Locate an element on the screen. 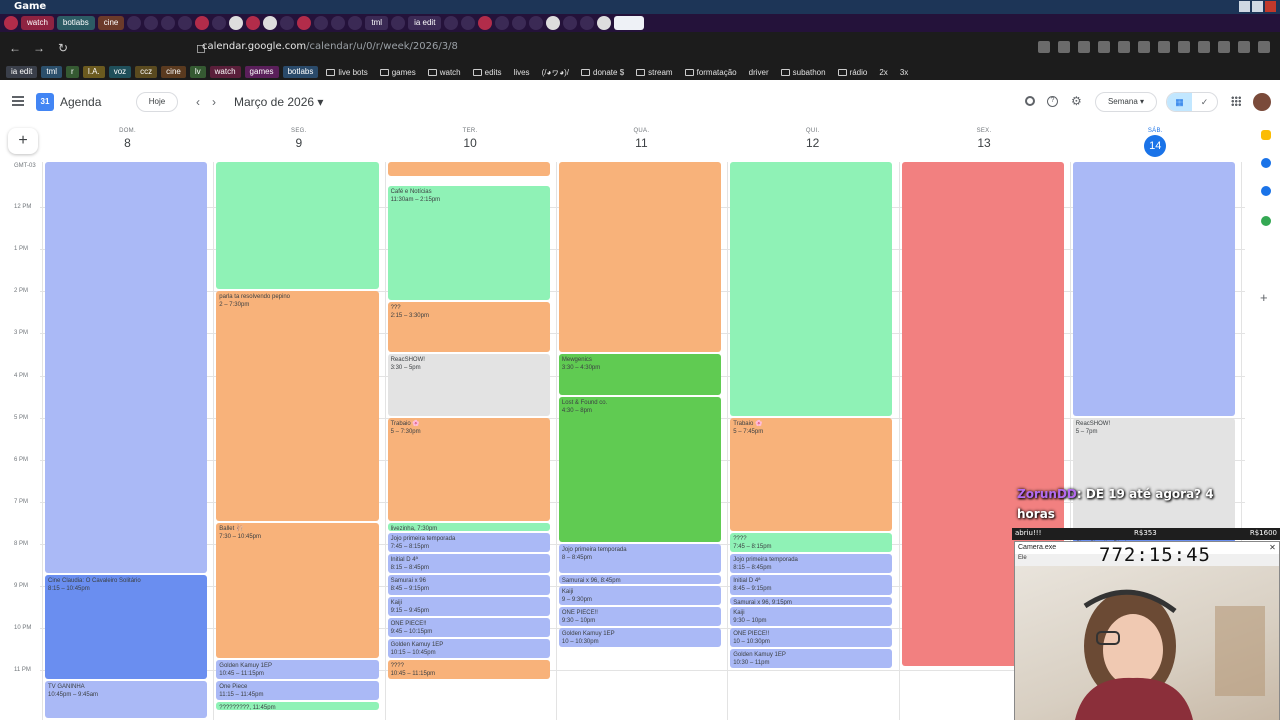  browser-tab-group: tml is located at coordinates (377, 23).